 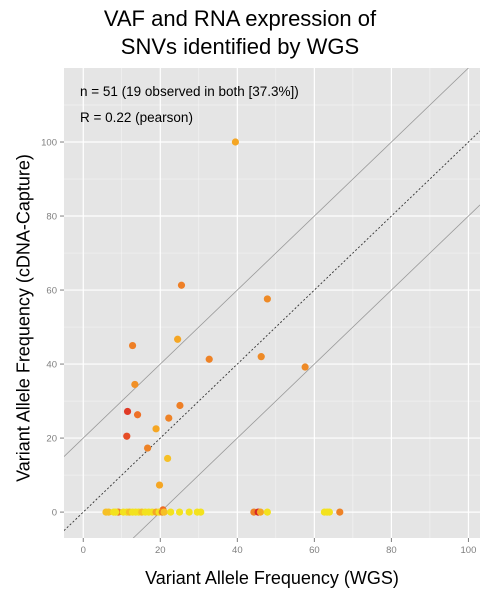 What do you see at coordinates (189, 91) in the screenshot?
I see `annotation-n: n = 51 (19 observed in both [37.3%])` at bounding box center [189, 91].